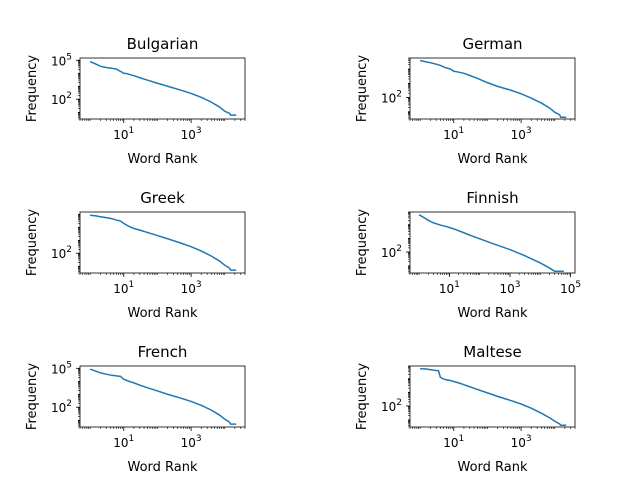 The height and width of the screenshot is (480, 640). What do you see at coordinates (492, 44) in the screenshot?
I see `panel-title: German` at bounding box center [492, 44].